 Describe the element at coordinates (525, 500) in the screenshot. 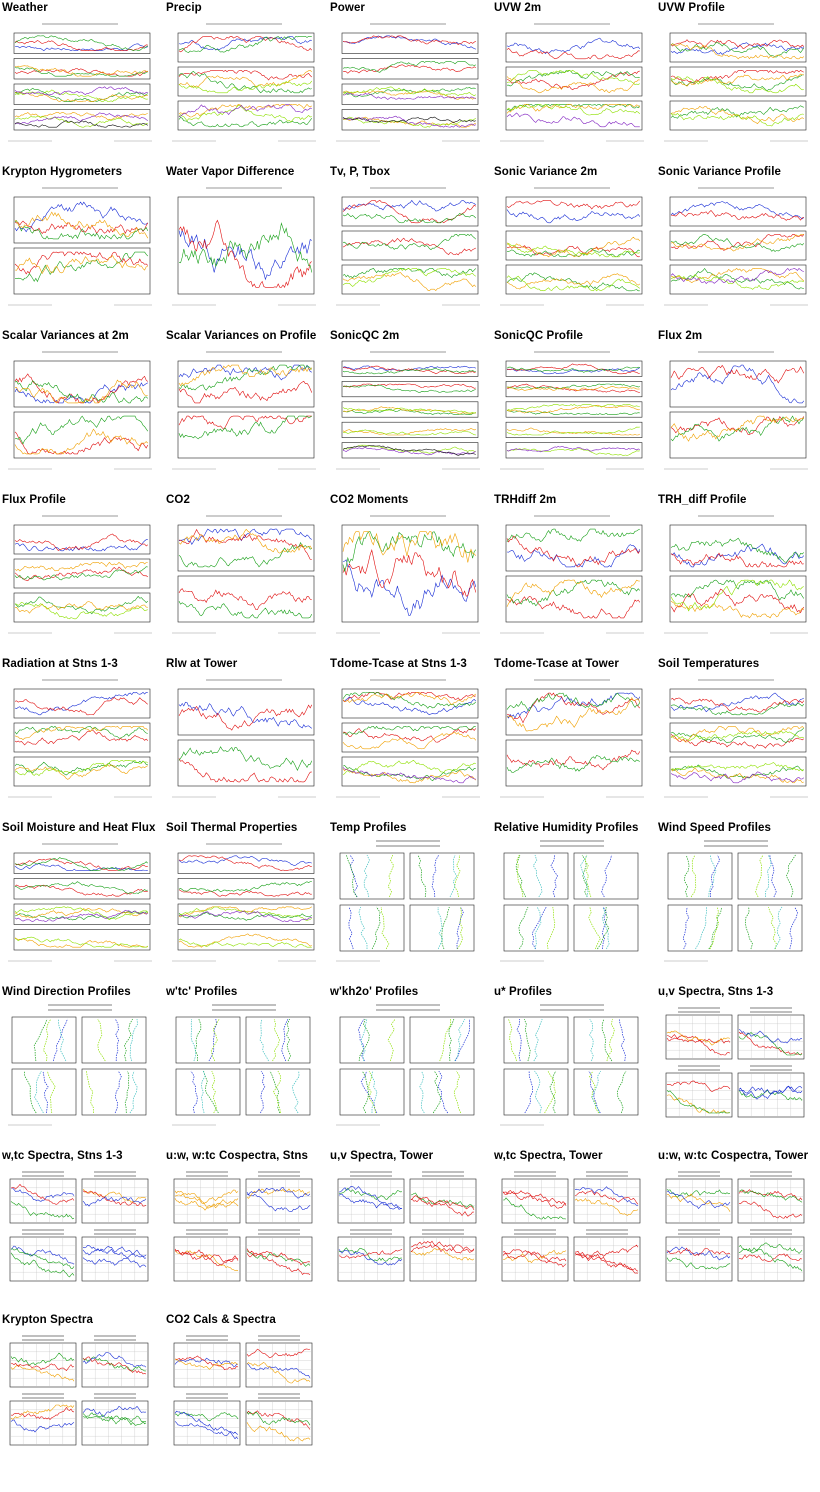

I see `thumbnail-title: TRHdiff 2m` at that location.